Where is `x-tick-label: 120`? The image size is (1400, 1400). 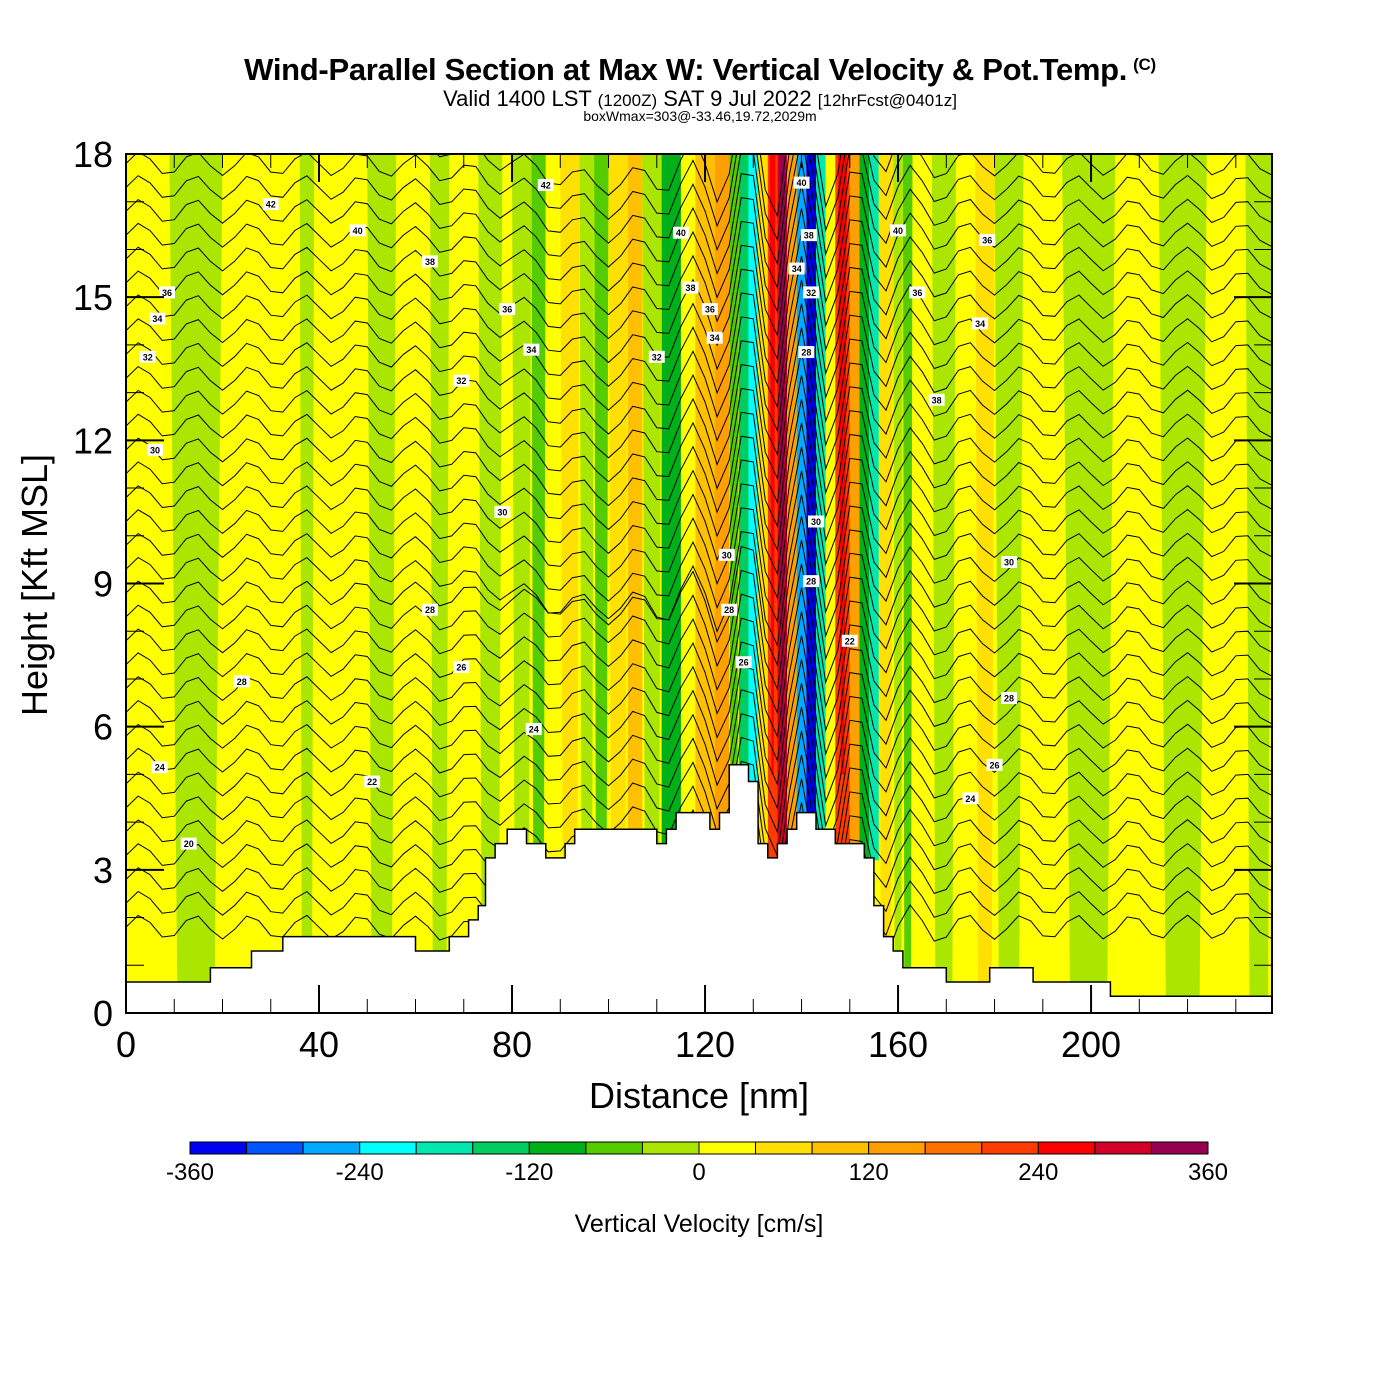 x-tick-label: 120 is located at coordinates (705, 1044).